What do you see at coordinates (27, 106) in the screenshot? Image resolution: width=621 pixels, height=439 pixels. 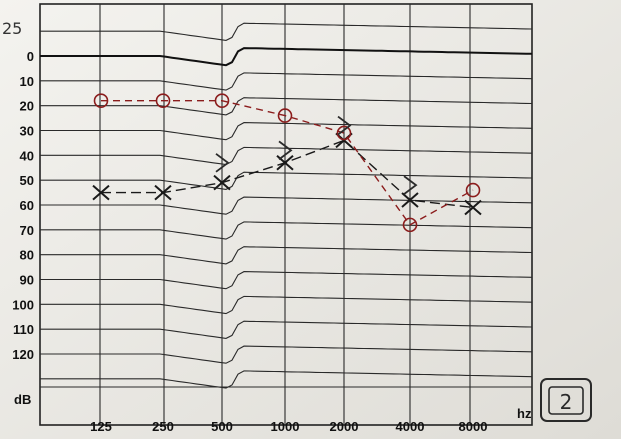 I see `y-tick-label: 20` at bounding box center [27, 106].